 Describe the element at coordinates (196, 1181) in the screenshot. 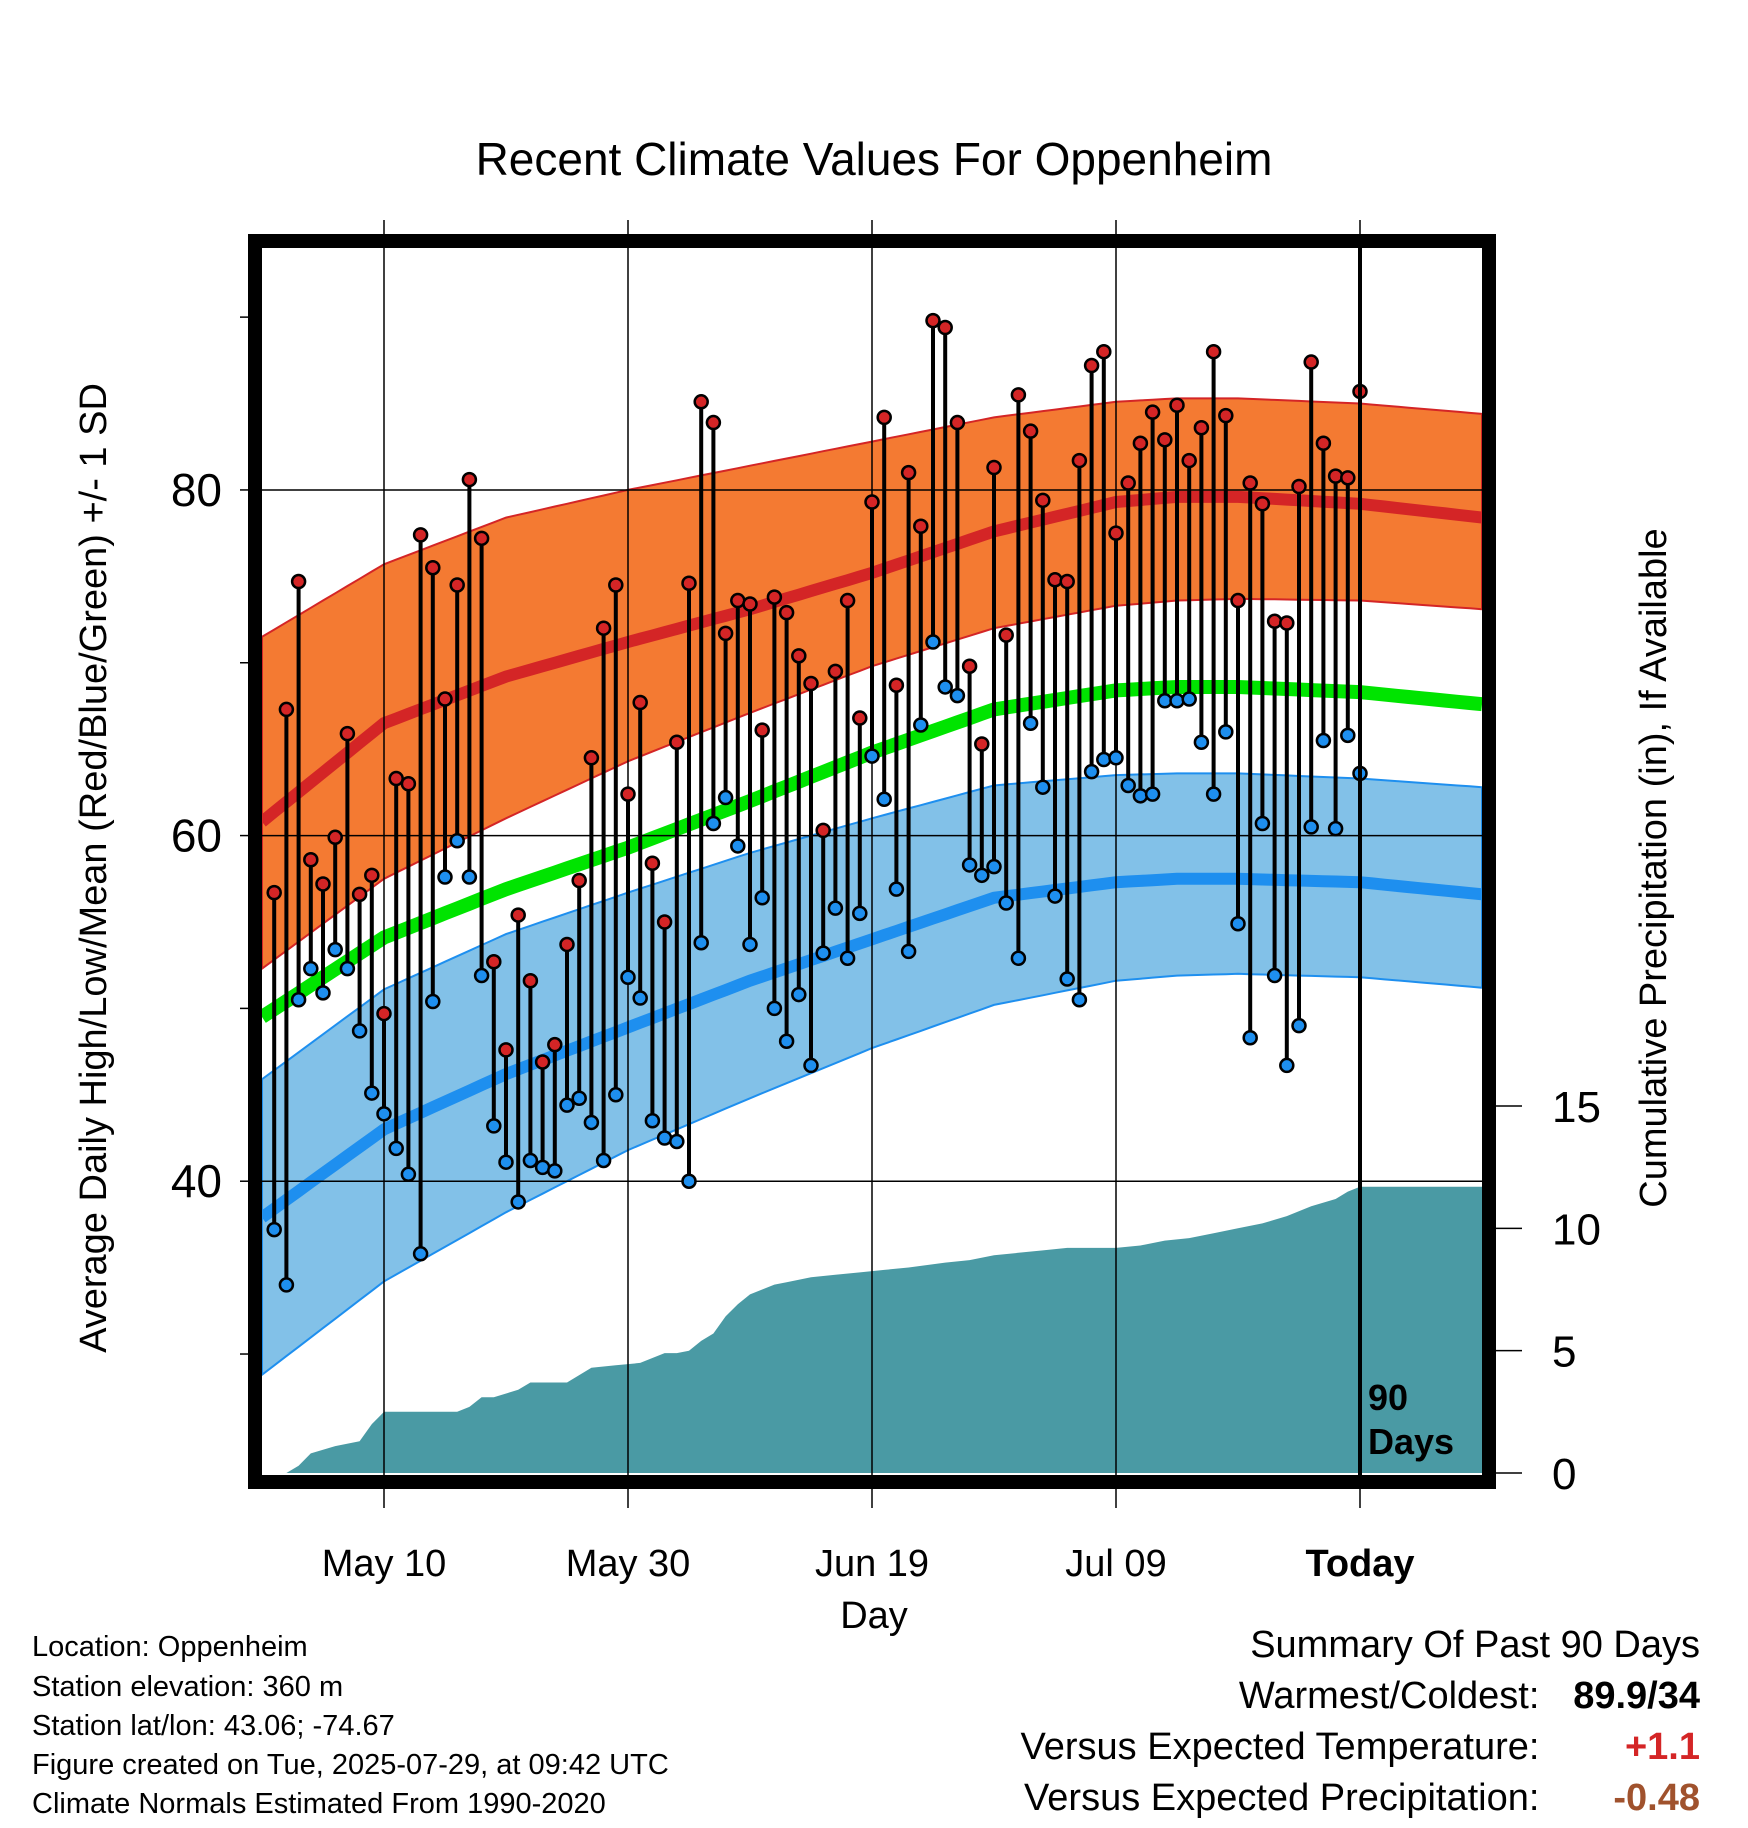

I see `y-tick-label: 40` at that location.